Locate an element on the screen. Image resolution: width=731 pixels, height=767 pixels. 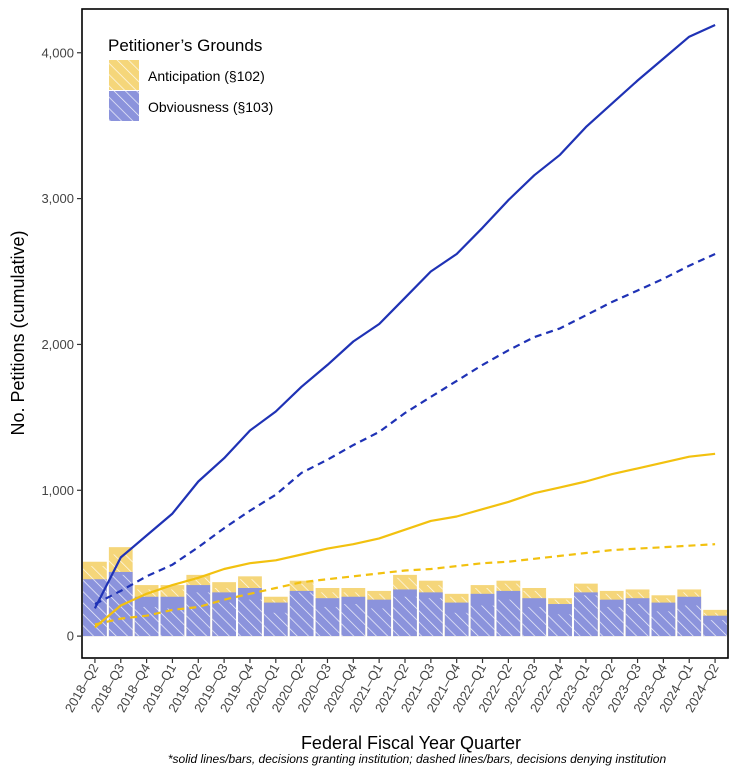
y-axis: 0 1,000 2,000 3,000 4,000 is located at coordinates (61, 344).